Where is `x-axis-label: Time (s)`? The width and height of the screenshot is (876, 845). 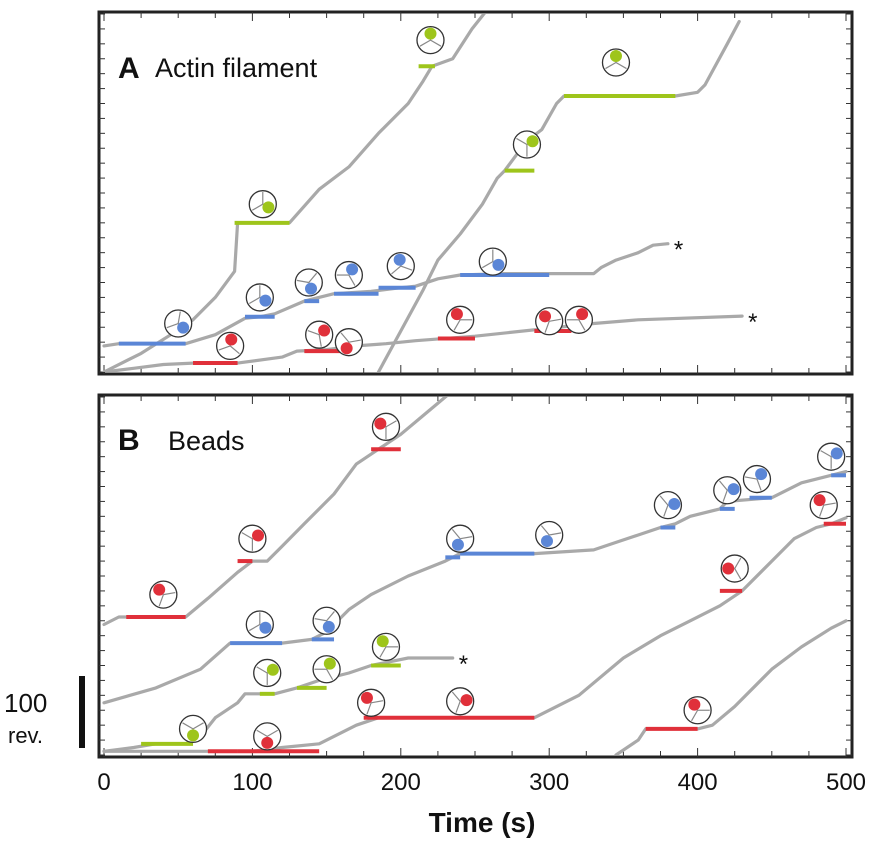
x-axis-label: Time (s) is located at coordinates (482, 822).